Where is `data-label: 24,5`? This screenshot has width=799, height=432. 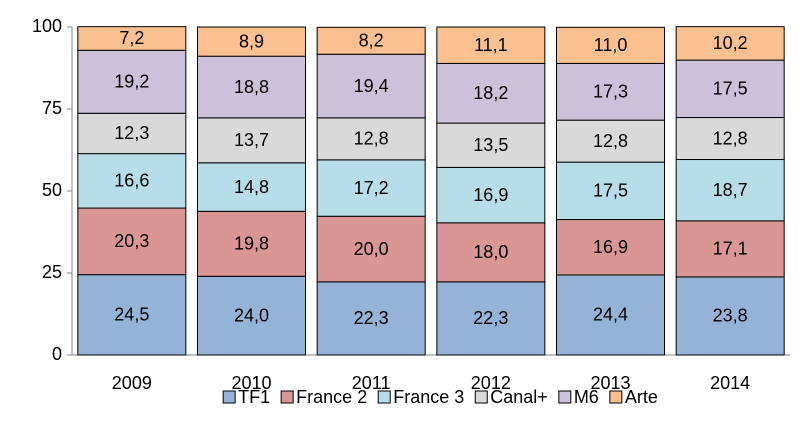 data-label: 24,5 is located at coordinates (131, 315).